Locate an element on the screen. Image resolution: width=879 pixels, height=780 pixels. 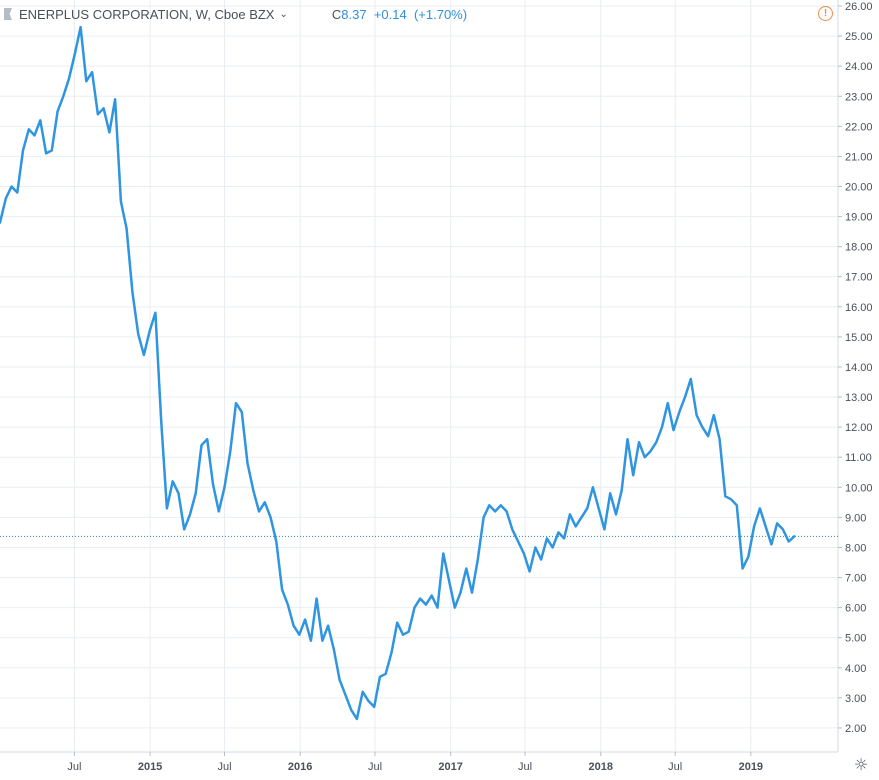
price-tick-label: 12.00 is located at coordinates (859, 428).